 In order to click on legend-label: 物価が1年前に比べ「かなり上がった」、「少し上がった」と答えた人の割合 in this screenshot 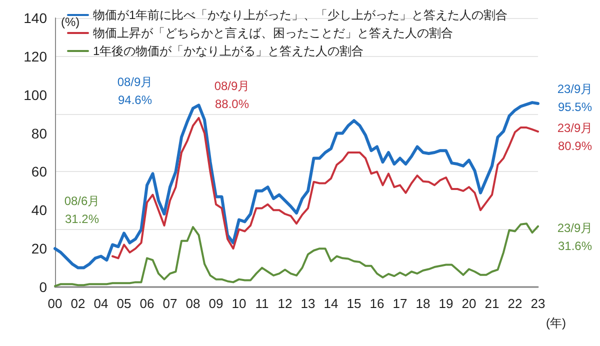, I will do `click(300, 15)`.